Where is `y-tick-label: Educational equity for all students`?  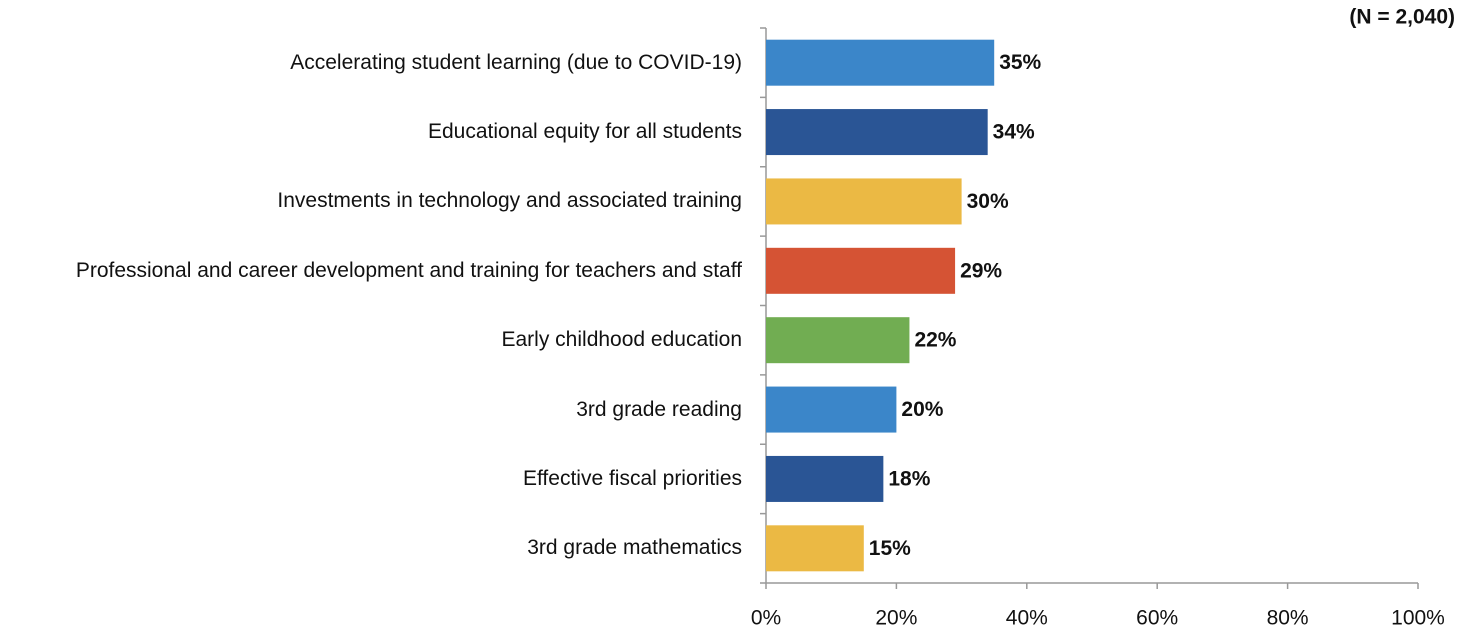 y-tick-label: Educational equity for all students is located at coordinates (584, 132).